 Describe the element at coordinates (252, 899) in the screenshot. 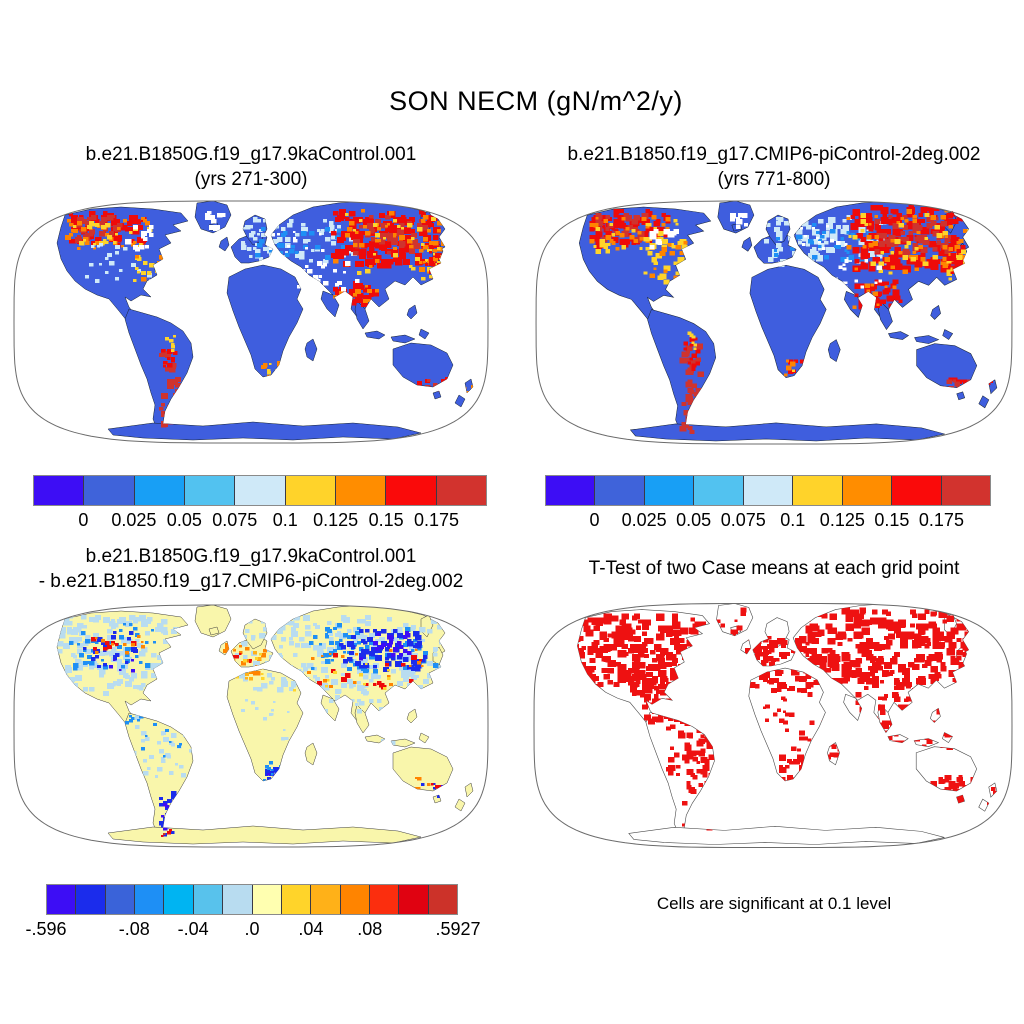

I see `colorbar-boxes` at that location.